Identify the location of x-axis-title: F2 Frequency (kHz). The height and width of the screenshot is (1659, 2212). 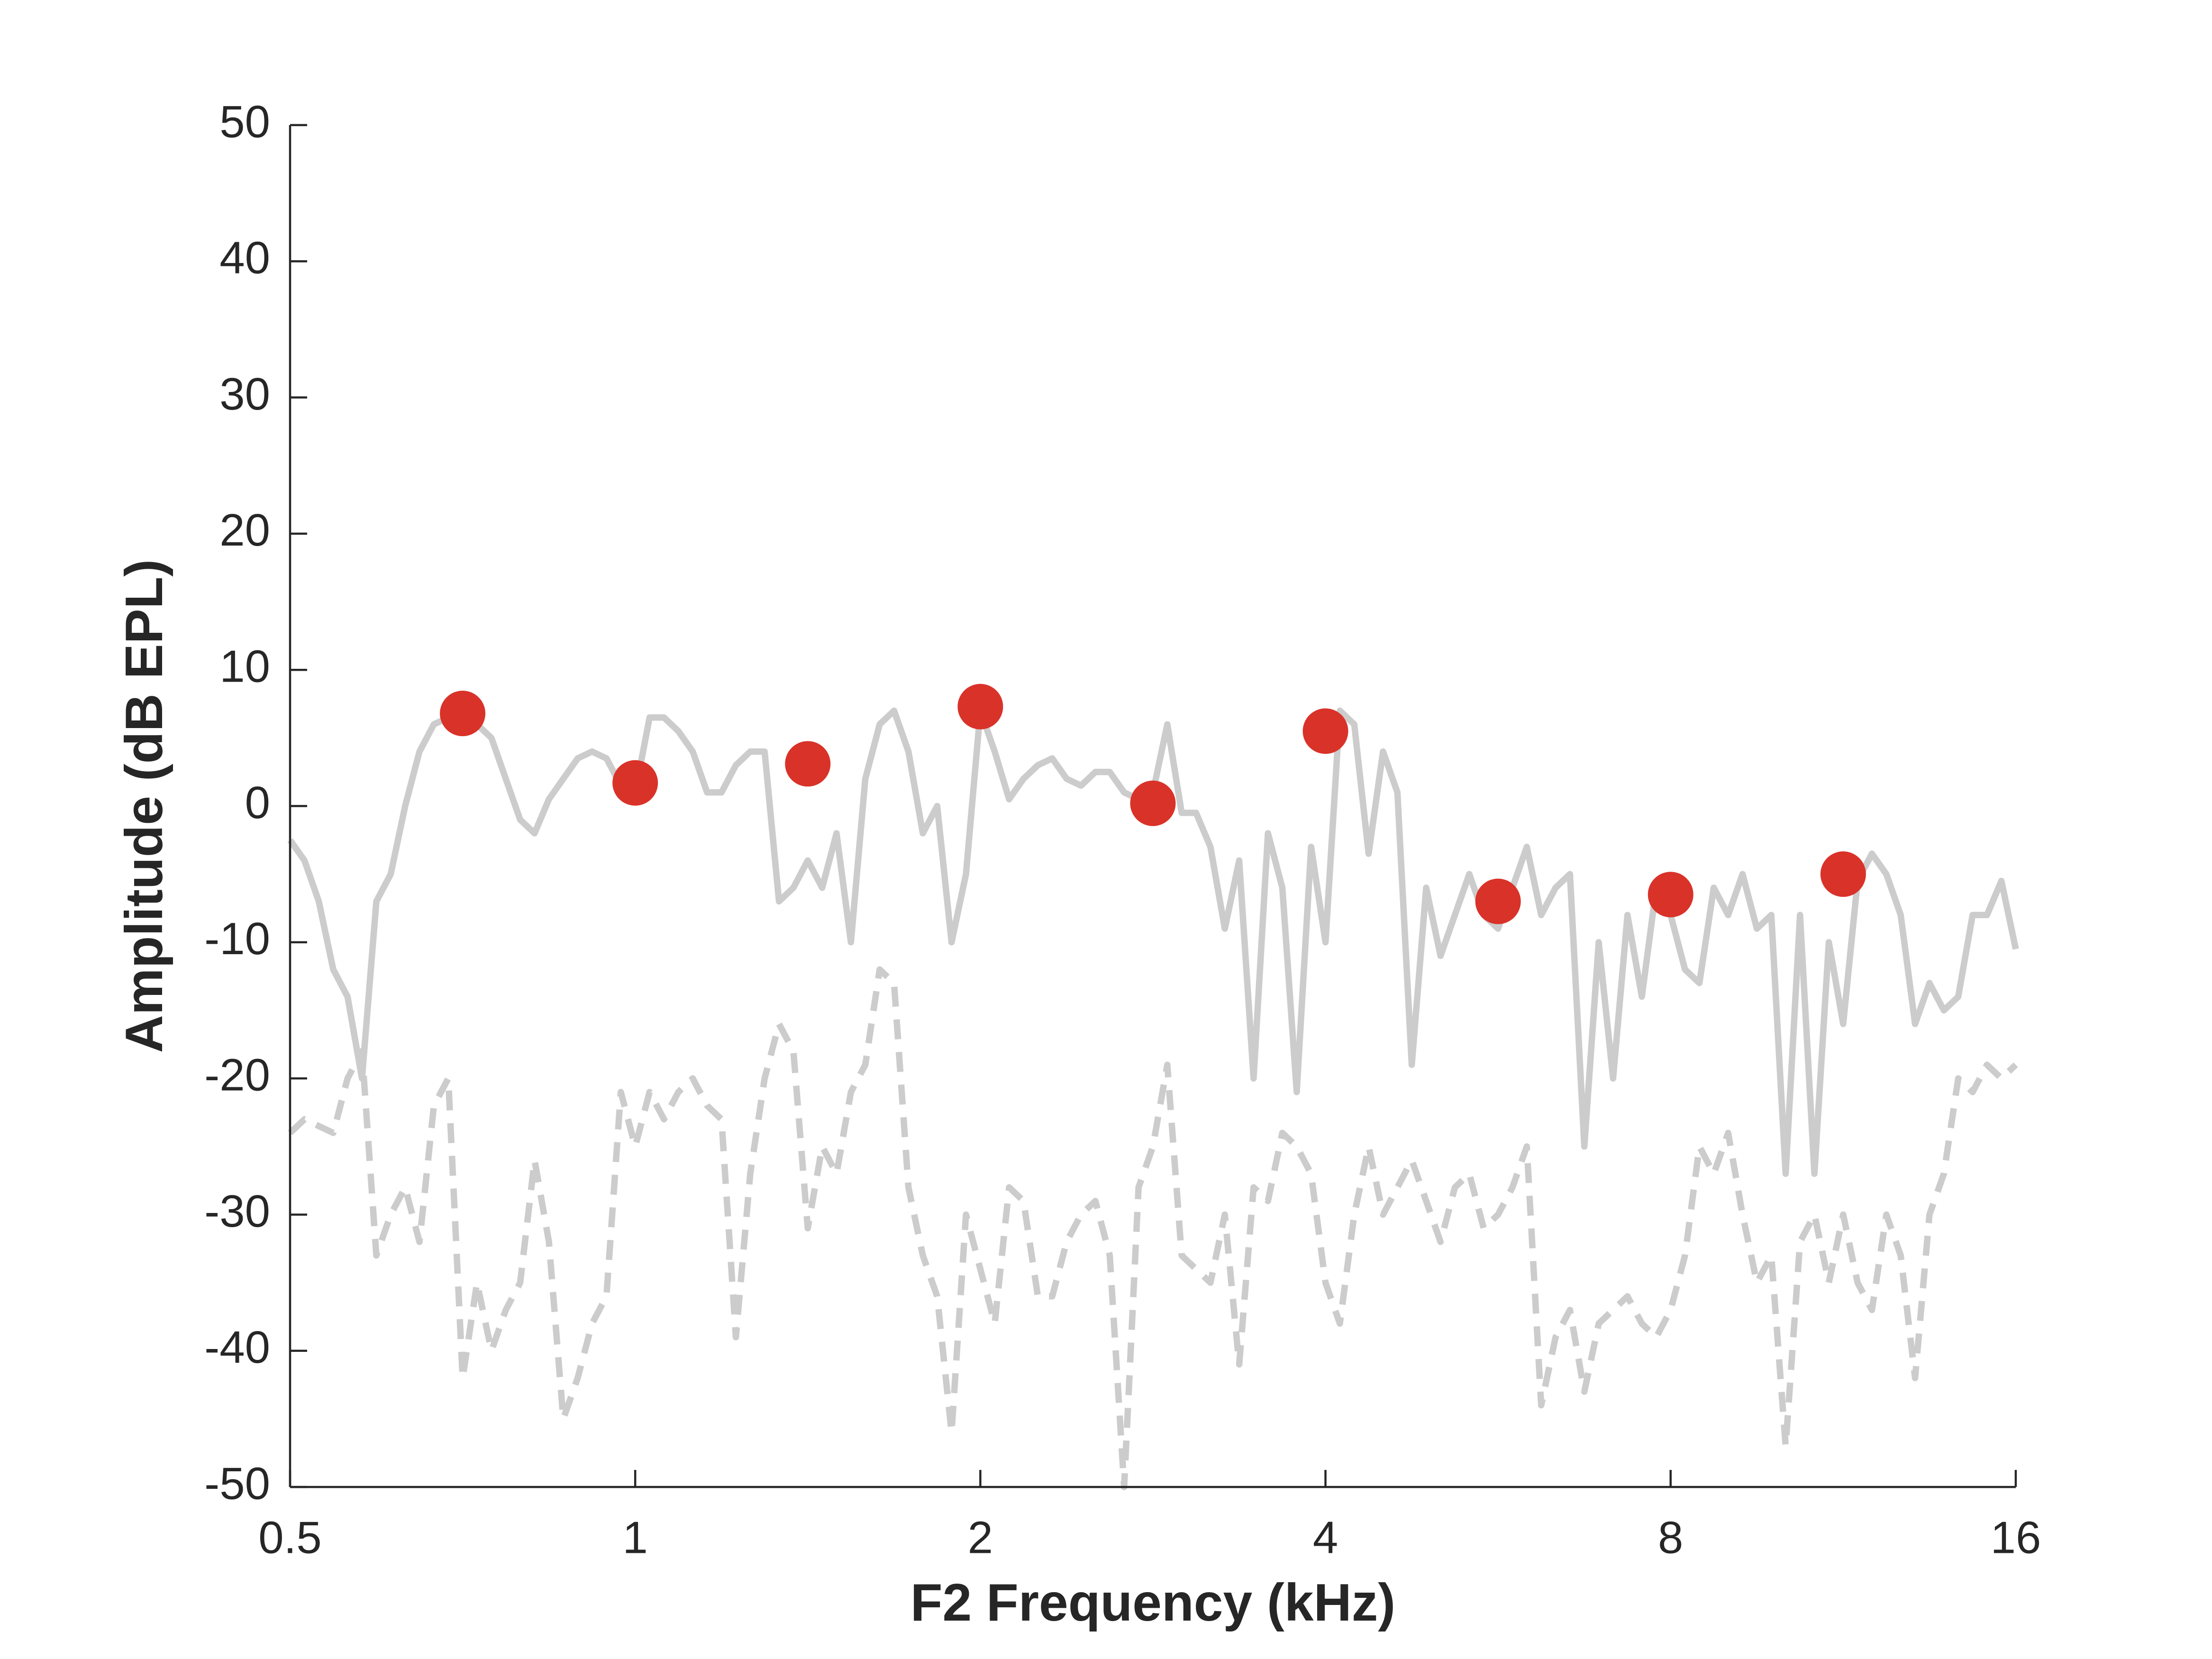
(1152, 1602).